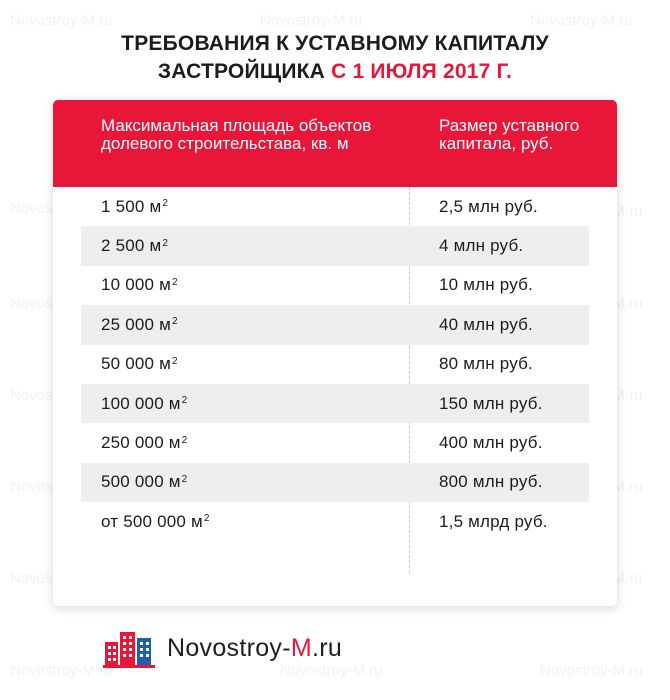 Image resolution: width=670 pixels, height=700 pixels. What do you see at coordinates (491, 443) in the screenshot?
I see `capital-cell: 400 млн руб.` at bounding box center [491, 443].